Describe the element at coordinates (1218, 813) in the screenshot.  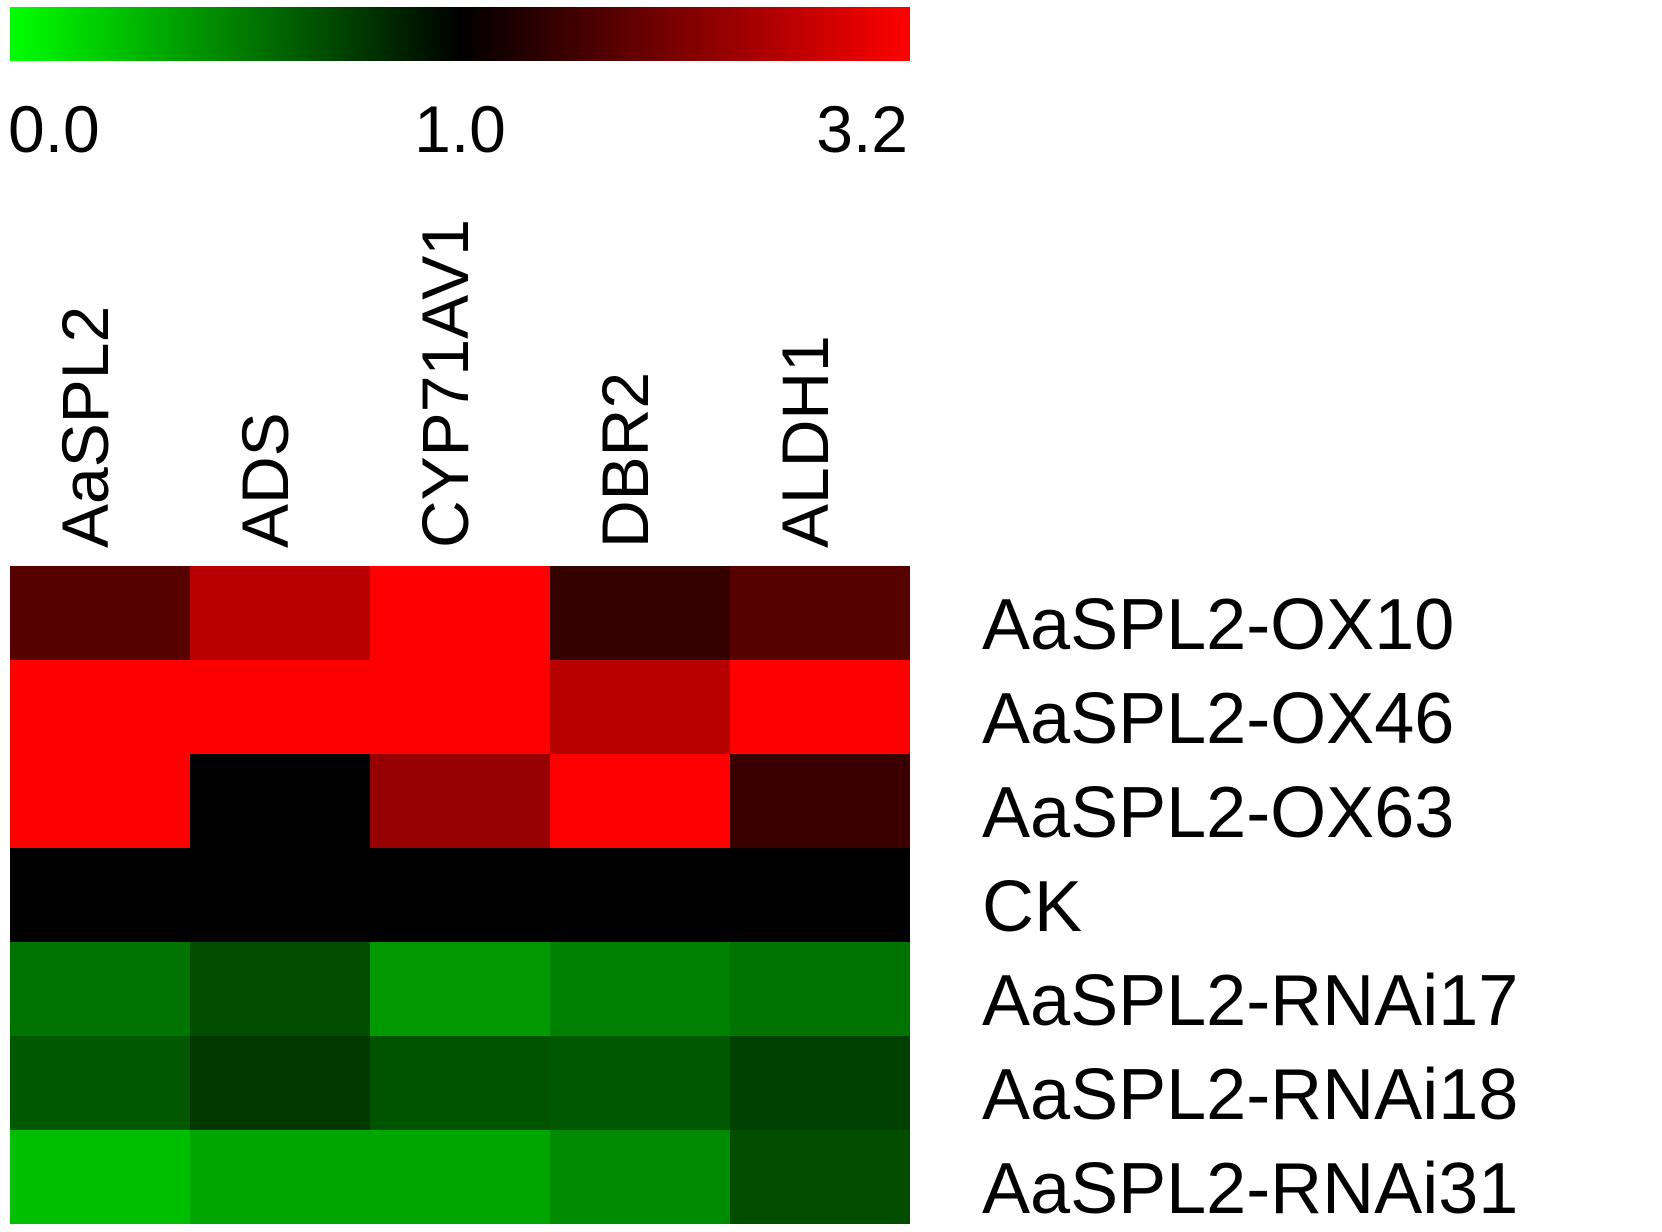
I see `row-label: AaSPL2-OX63` at that location.